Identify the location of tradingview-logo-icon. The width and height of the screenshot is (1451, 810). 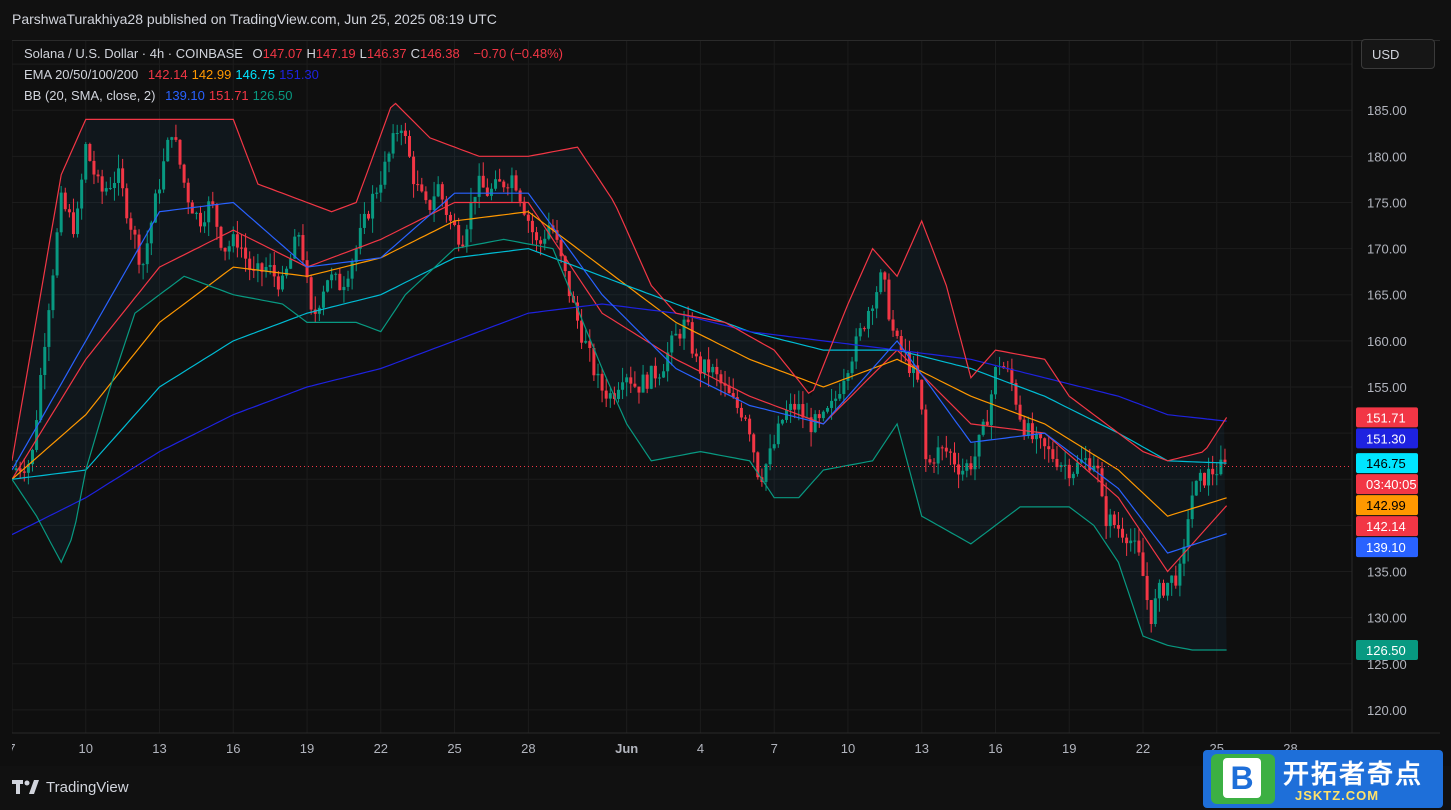
(25, 787).